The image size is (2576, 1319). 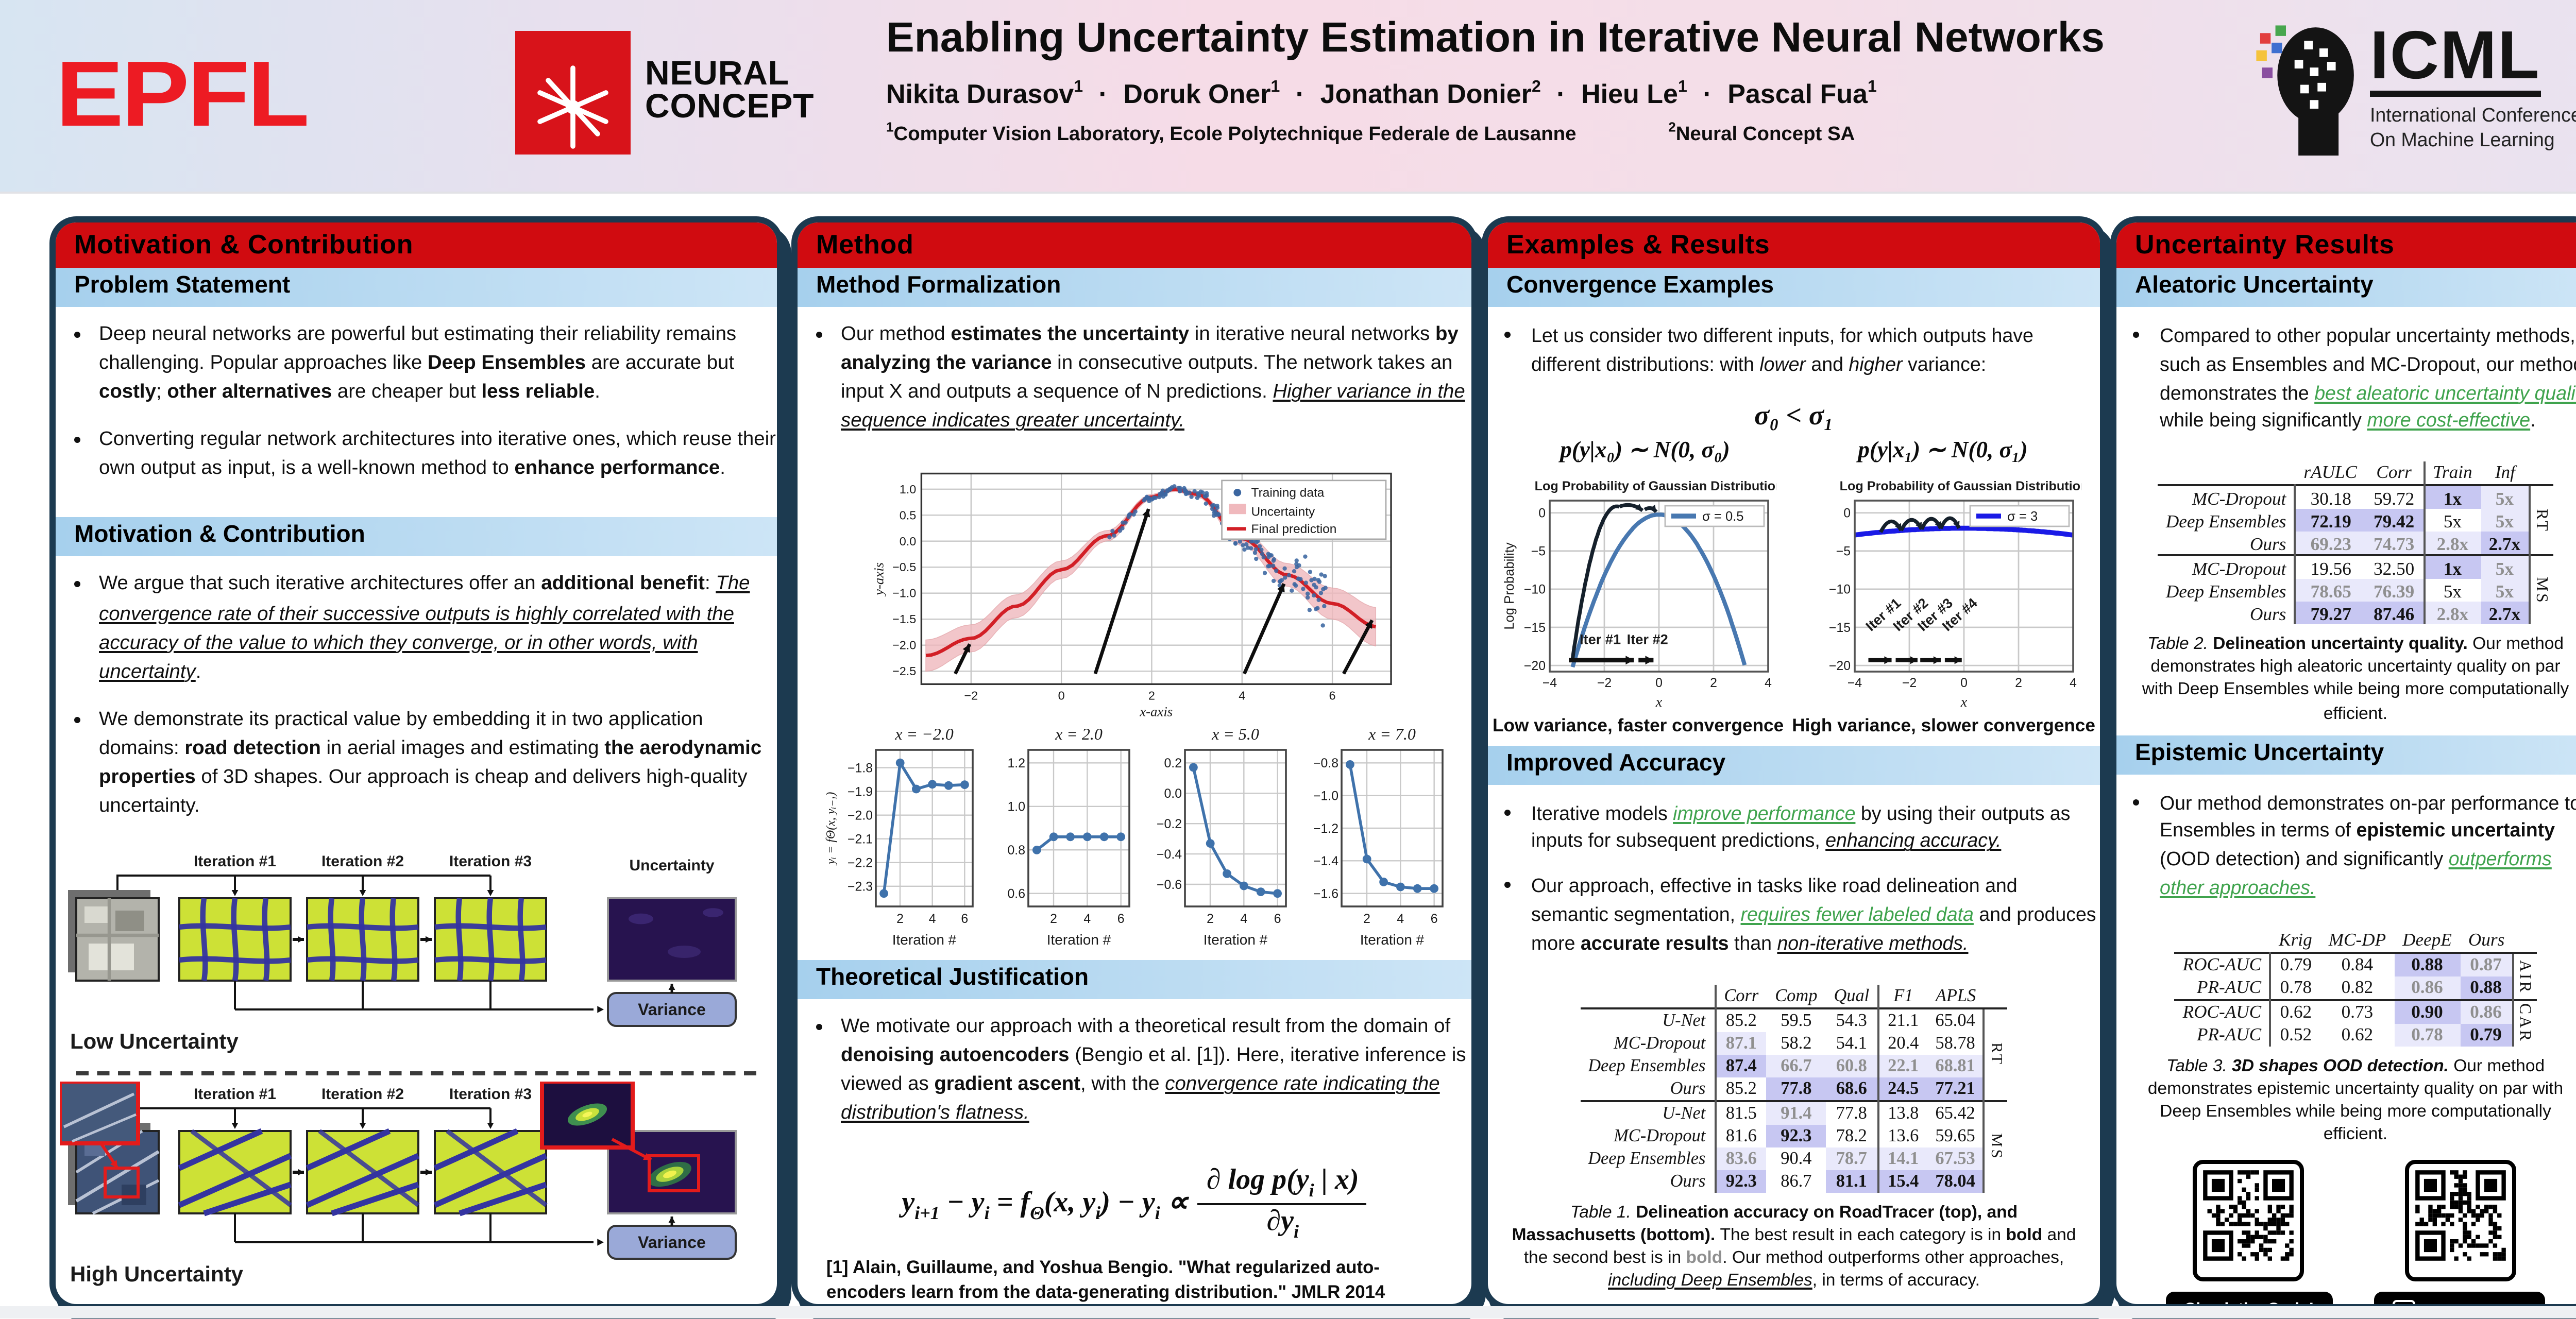 I want to click on svg-text: Training data, so click(x=1287, y=494).